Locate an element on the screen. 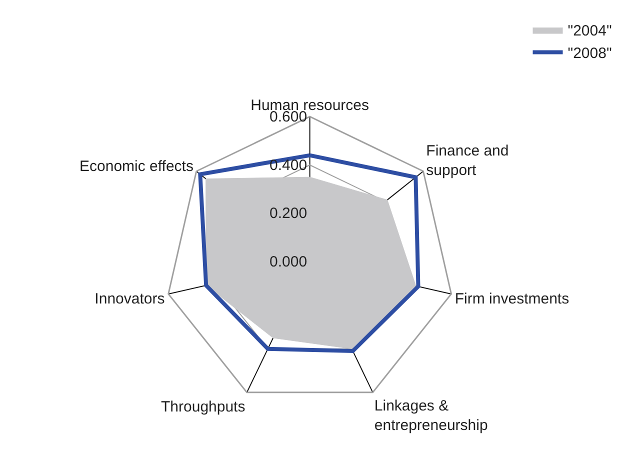 The image size is (624, 452). y-tick-label: 0.400 is located at coordinates (289, 165).